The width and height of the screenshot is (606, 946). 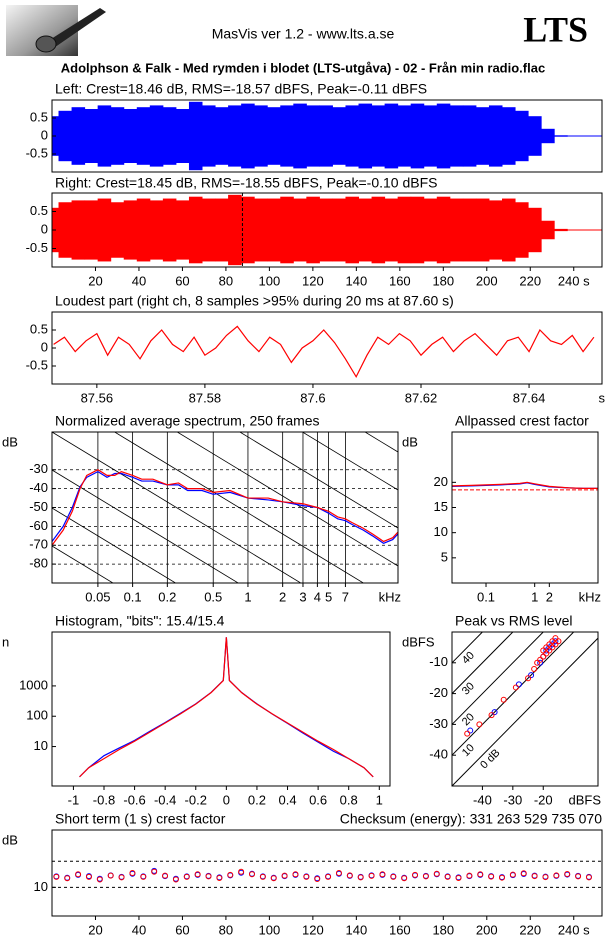 I want to click on y-tick-label: 100, so click(x=37, y=715).